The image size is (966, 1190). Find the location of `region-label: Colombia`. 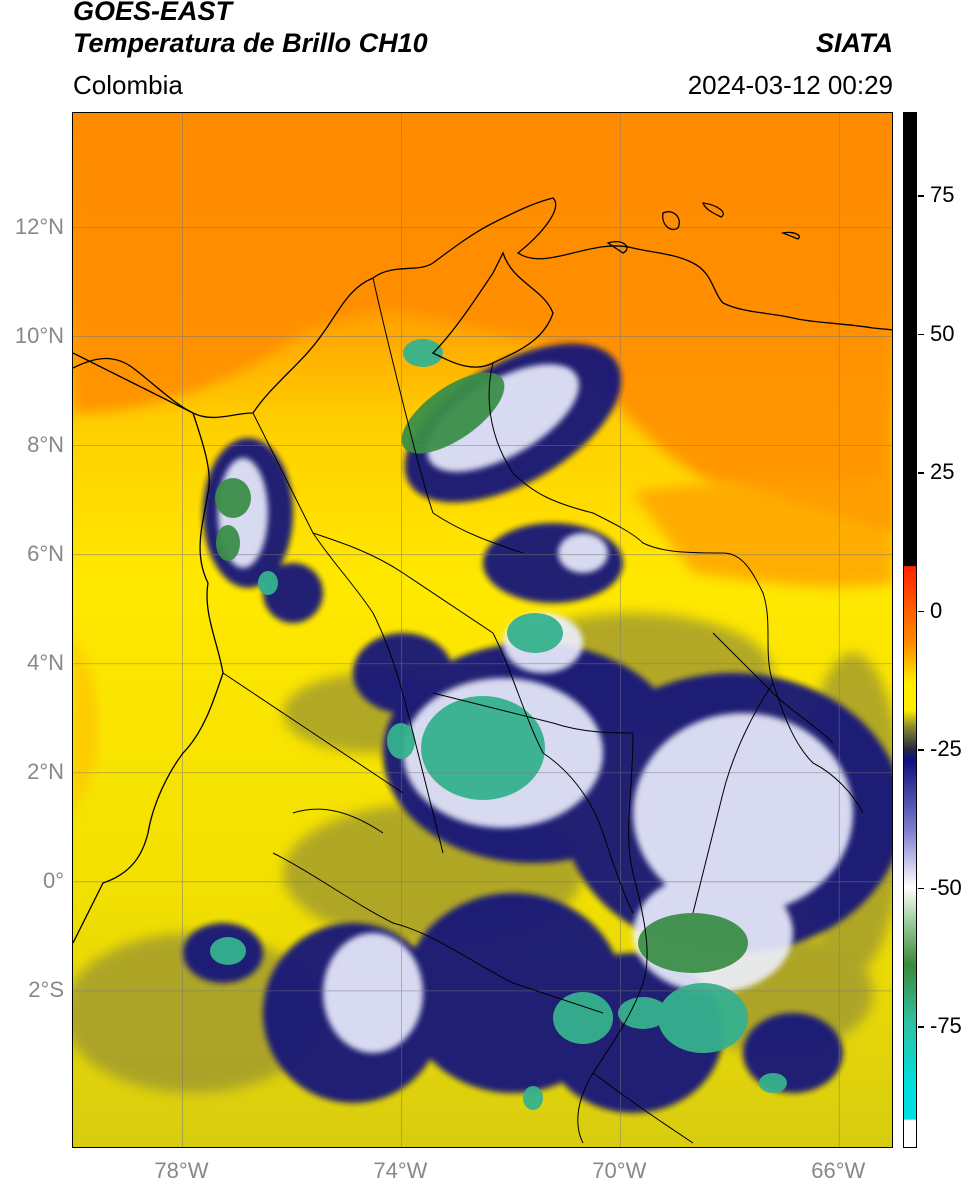

region-label: Colombia is located at coordinates (128, 85).